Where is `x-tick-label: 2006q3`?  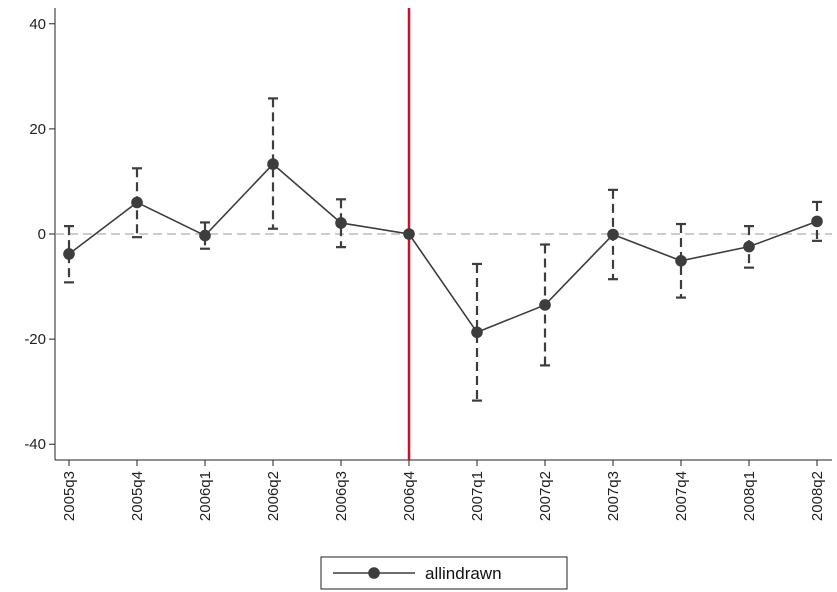 x-tick-label: 2006q3 is located at coordinates (341, 496).